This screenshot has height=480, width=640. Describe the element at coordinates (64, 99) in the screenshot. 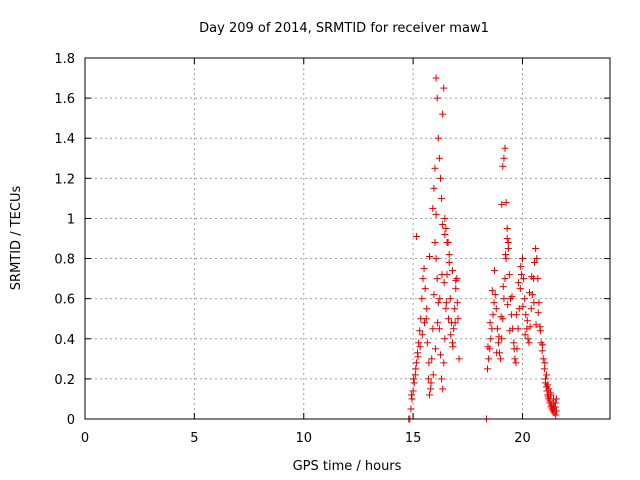

I see `y-tick-label: 1.6` at that location.